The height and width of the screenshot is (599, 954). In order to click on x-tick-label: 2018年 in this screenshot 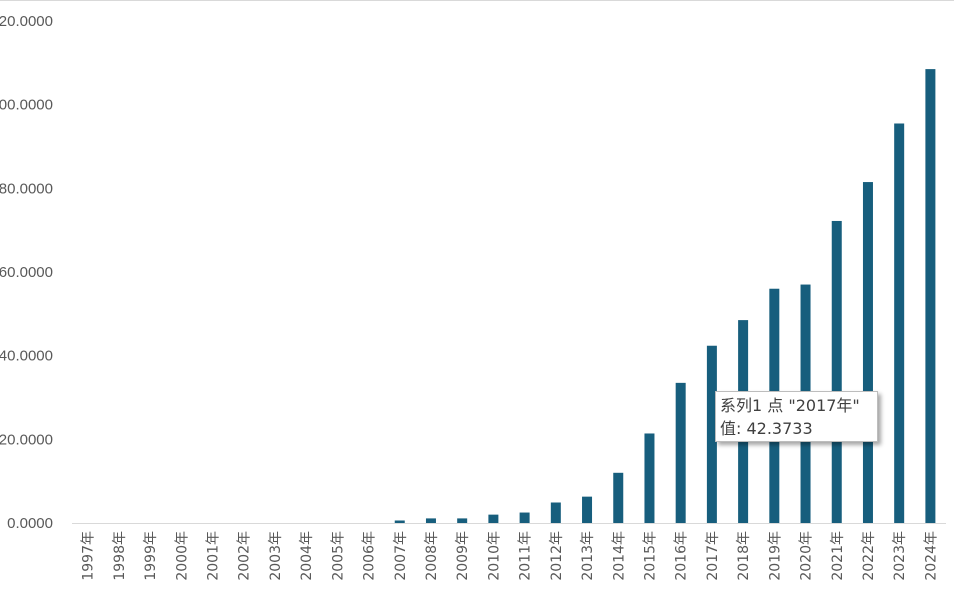, I will do `click(744, 556)`.